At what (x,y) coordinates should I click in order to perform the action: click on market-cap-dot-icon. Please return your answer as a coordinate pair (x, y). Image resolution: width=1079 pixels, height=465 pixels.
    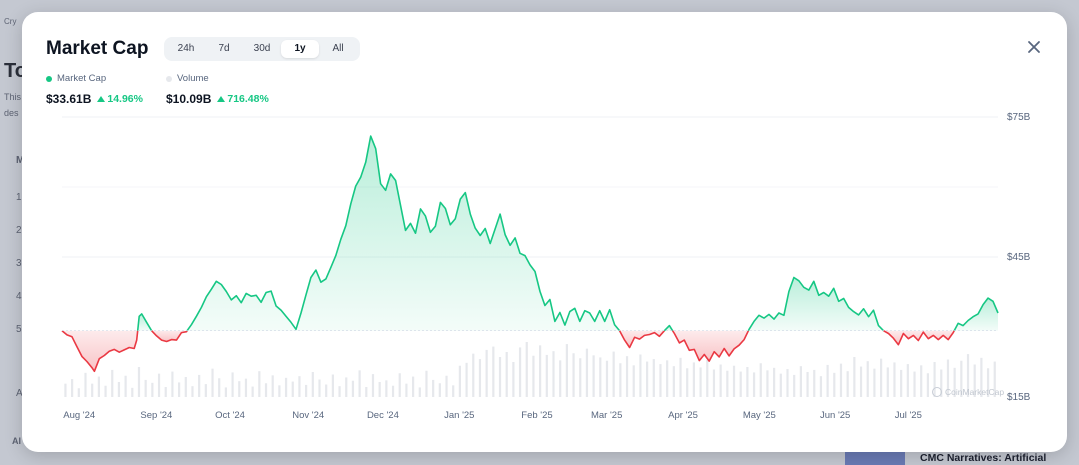
    Looking at the image, I should click on (49, 78).